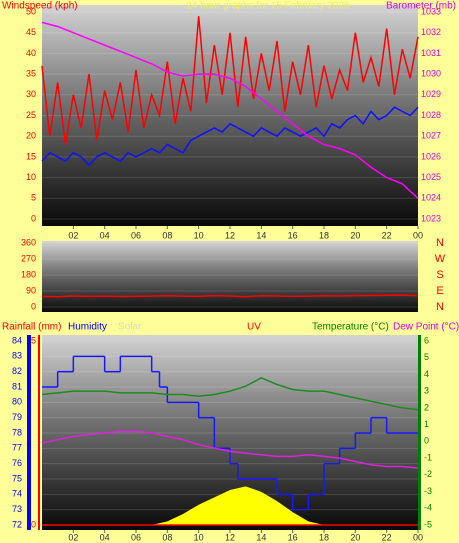 The height and width of the screenshot is (543, 459). What do you see at coordinates (31, 53) in the screenshot?
I see `y-tick-label: 40` at bounding box center [31, 53].